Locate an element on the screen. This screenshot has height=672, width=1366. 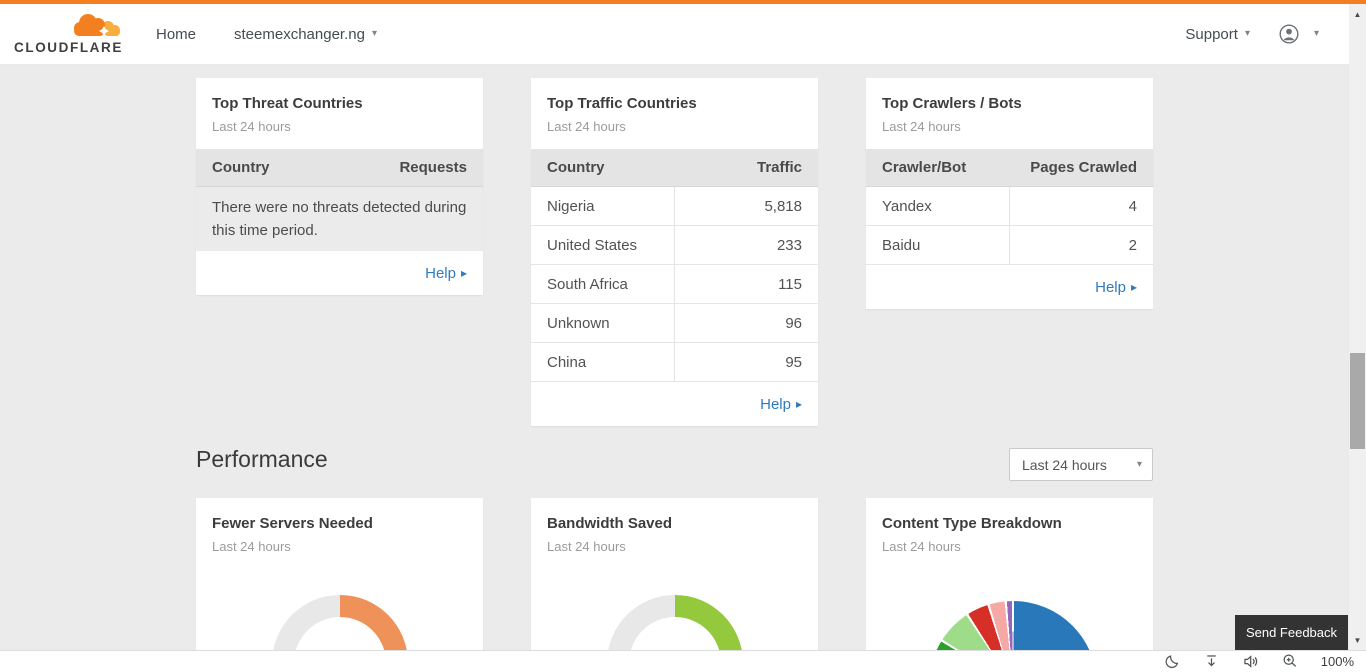
card-header: Top Crawlers / Bots Last 24 hours is located at coordinates (1009, 113).